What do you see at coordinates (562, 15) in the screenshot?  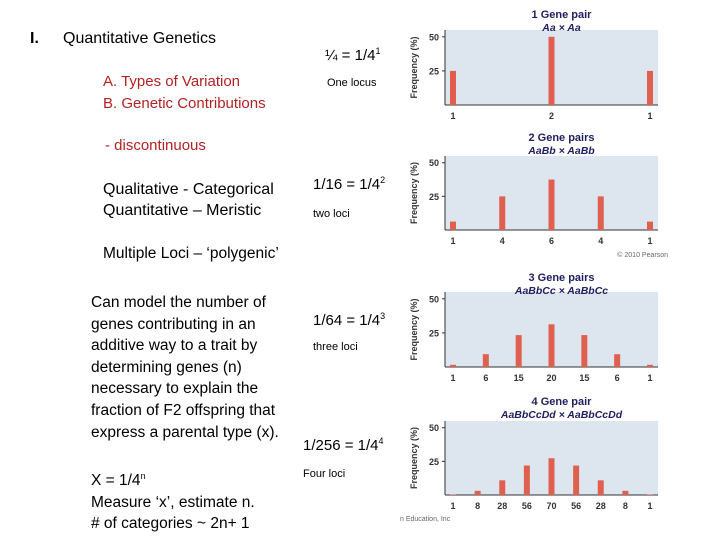 I see `chart-title: 1 Gene pair` at bounding box center [562, 15].